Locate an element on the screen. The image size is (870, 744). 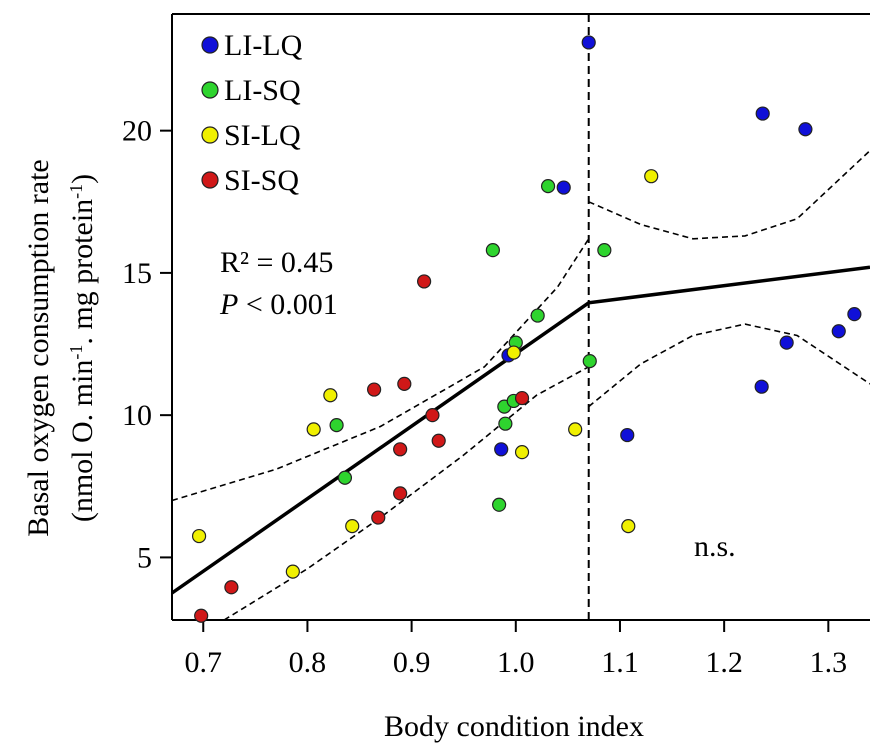
x-tick-label: 0.9 is located at coordinates (412, 662).